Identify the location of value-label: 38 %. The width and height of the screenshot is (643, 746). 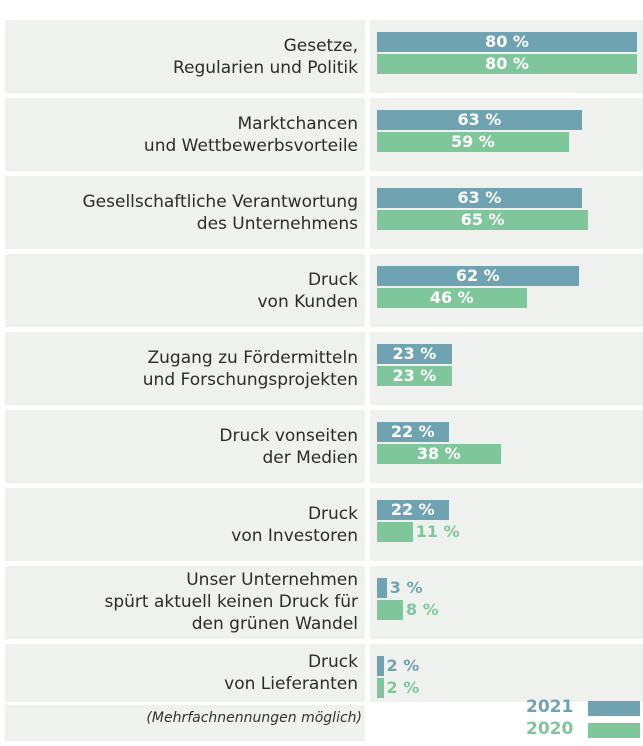
(438, 453).